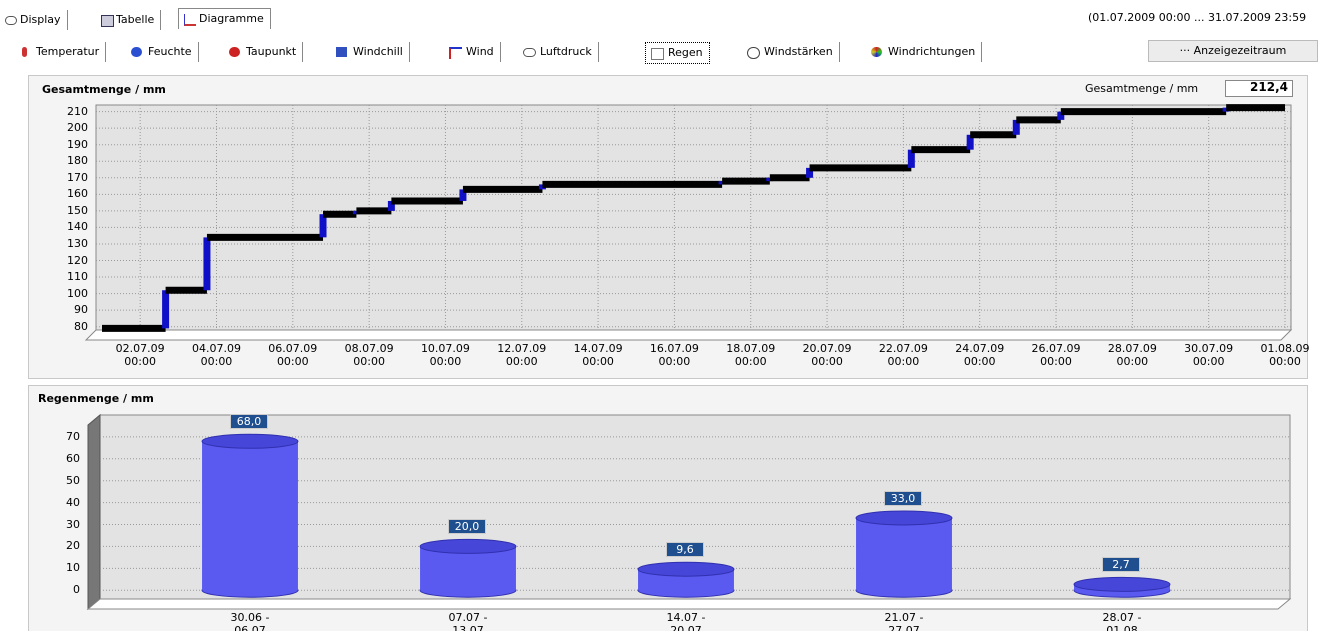 Image resolution: width=1325 pixels, height=631 pixels. What do you see at coordinates (932, 51) in the screenshot?
I see `subtab-label: Windrichtungen` at bounding box center [932, 51].